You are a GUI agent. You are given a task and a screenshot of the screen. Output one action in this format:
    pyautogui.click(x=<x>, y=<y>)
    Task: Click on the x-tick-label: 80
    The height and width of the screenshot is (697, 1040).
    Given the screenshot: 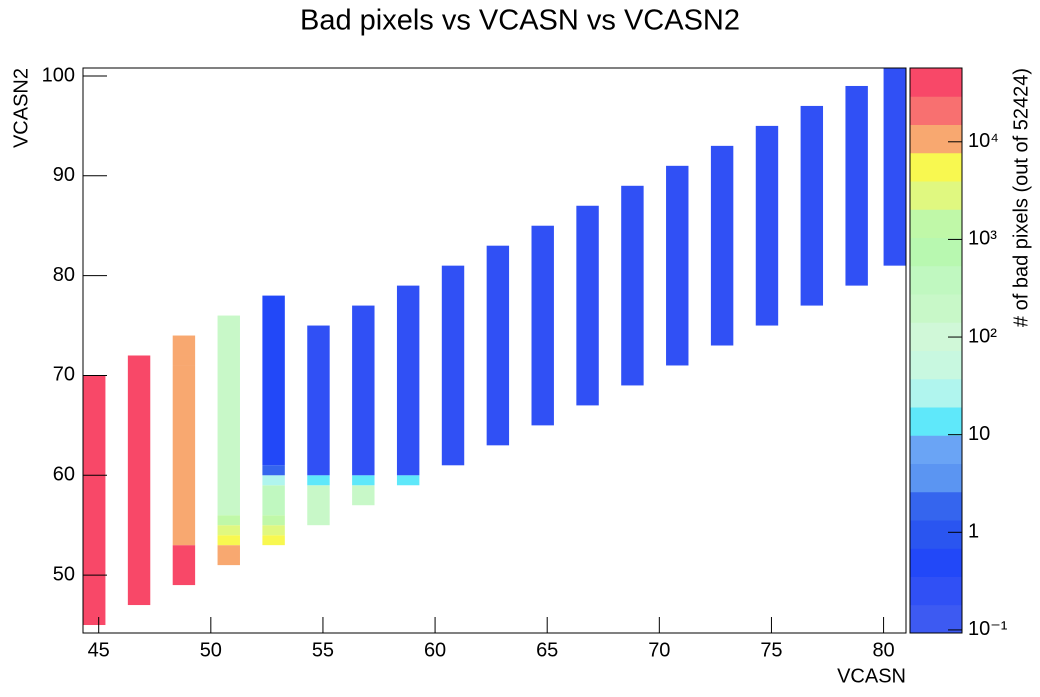 What is the action you would take?
    pyautogui.click(x=883, y=650)
    